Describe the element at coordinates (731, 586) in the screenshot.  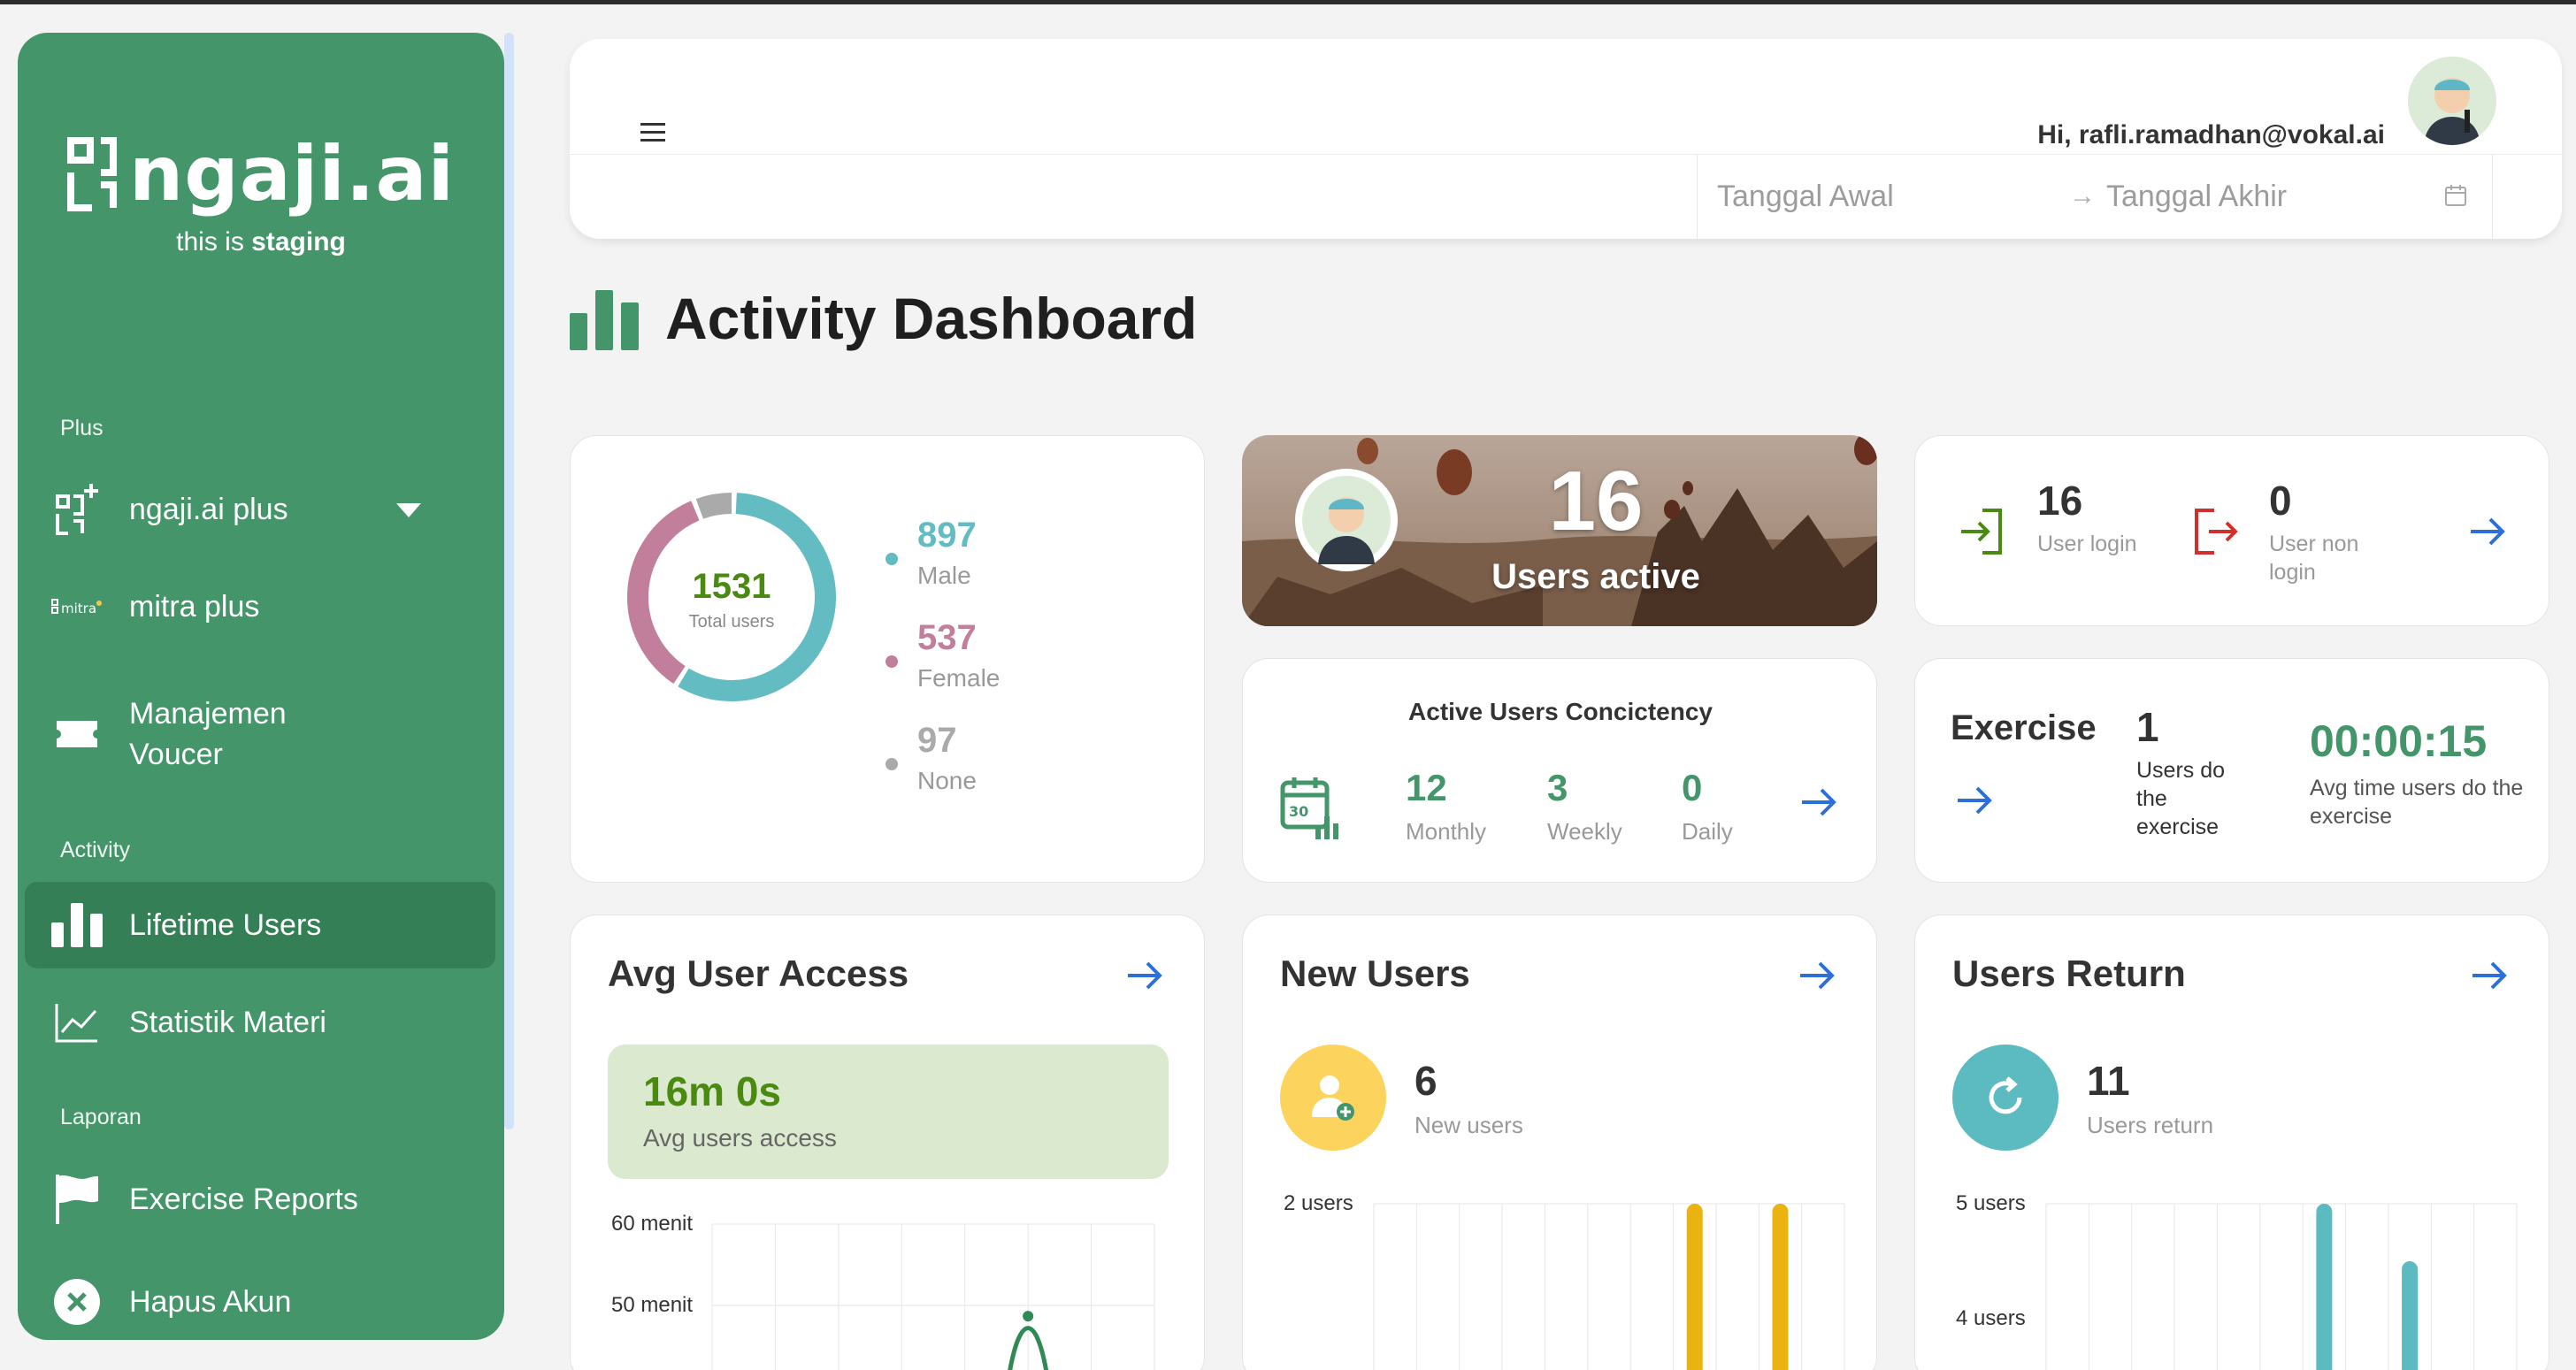
I see `total-users-value: 1531` at that location.